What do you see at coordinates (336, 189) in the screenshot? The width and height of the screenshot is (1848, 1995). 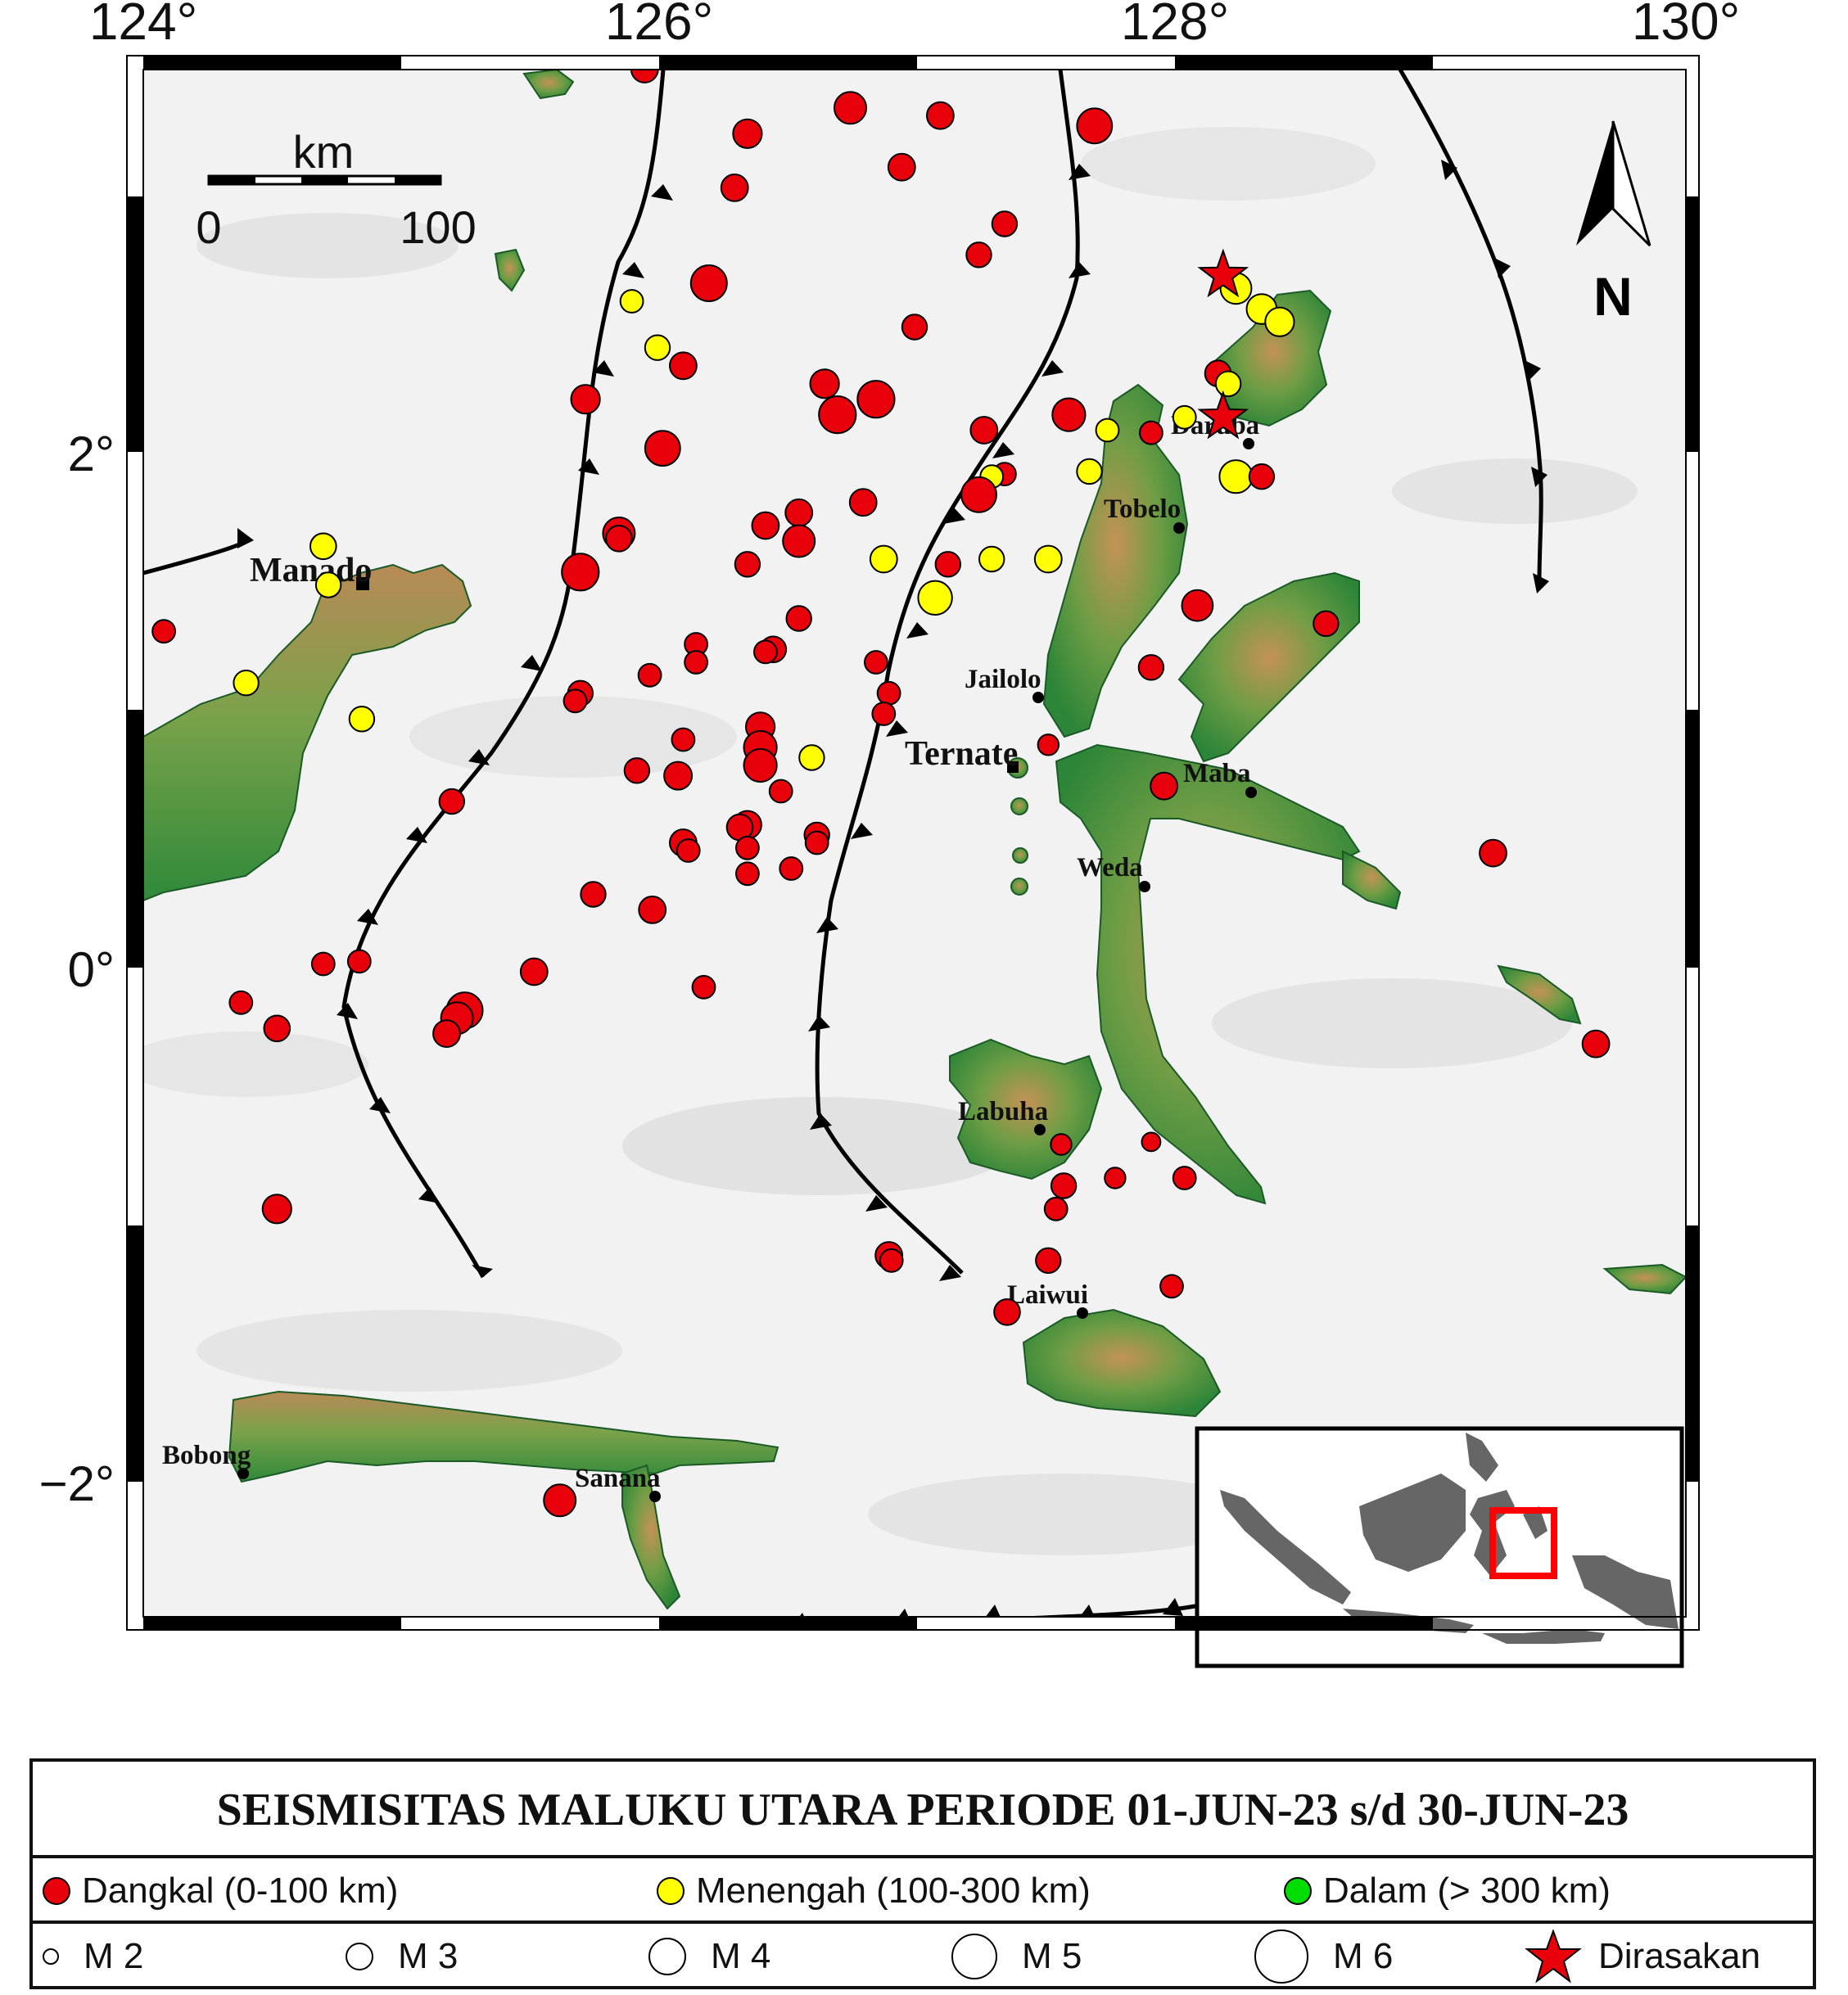 I see `scale-bar: km 0 100` at bounding box center [336, 189].